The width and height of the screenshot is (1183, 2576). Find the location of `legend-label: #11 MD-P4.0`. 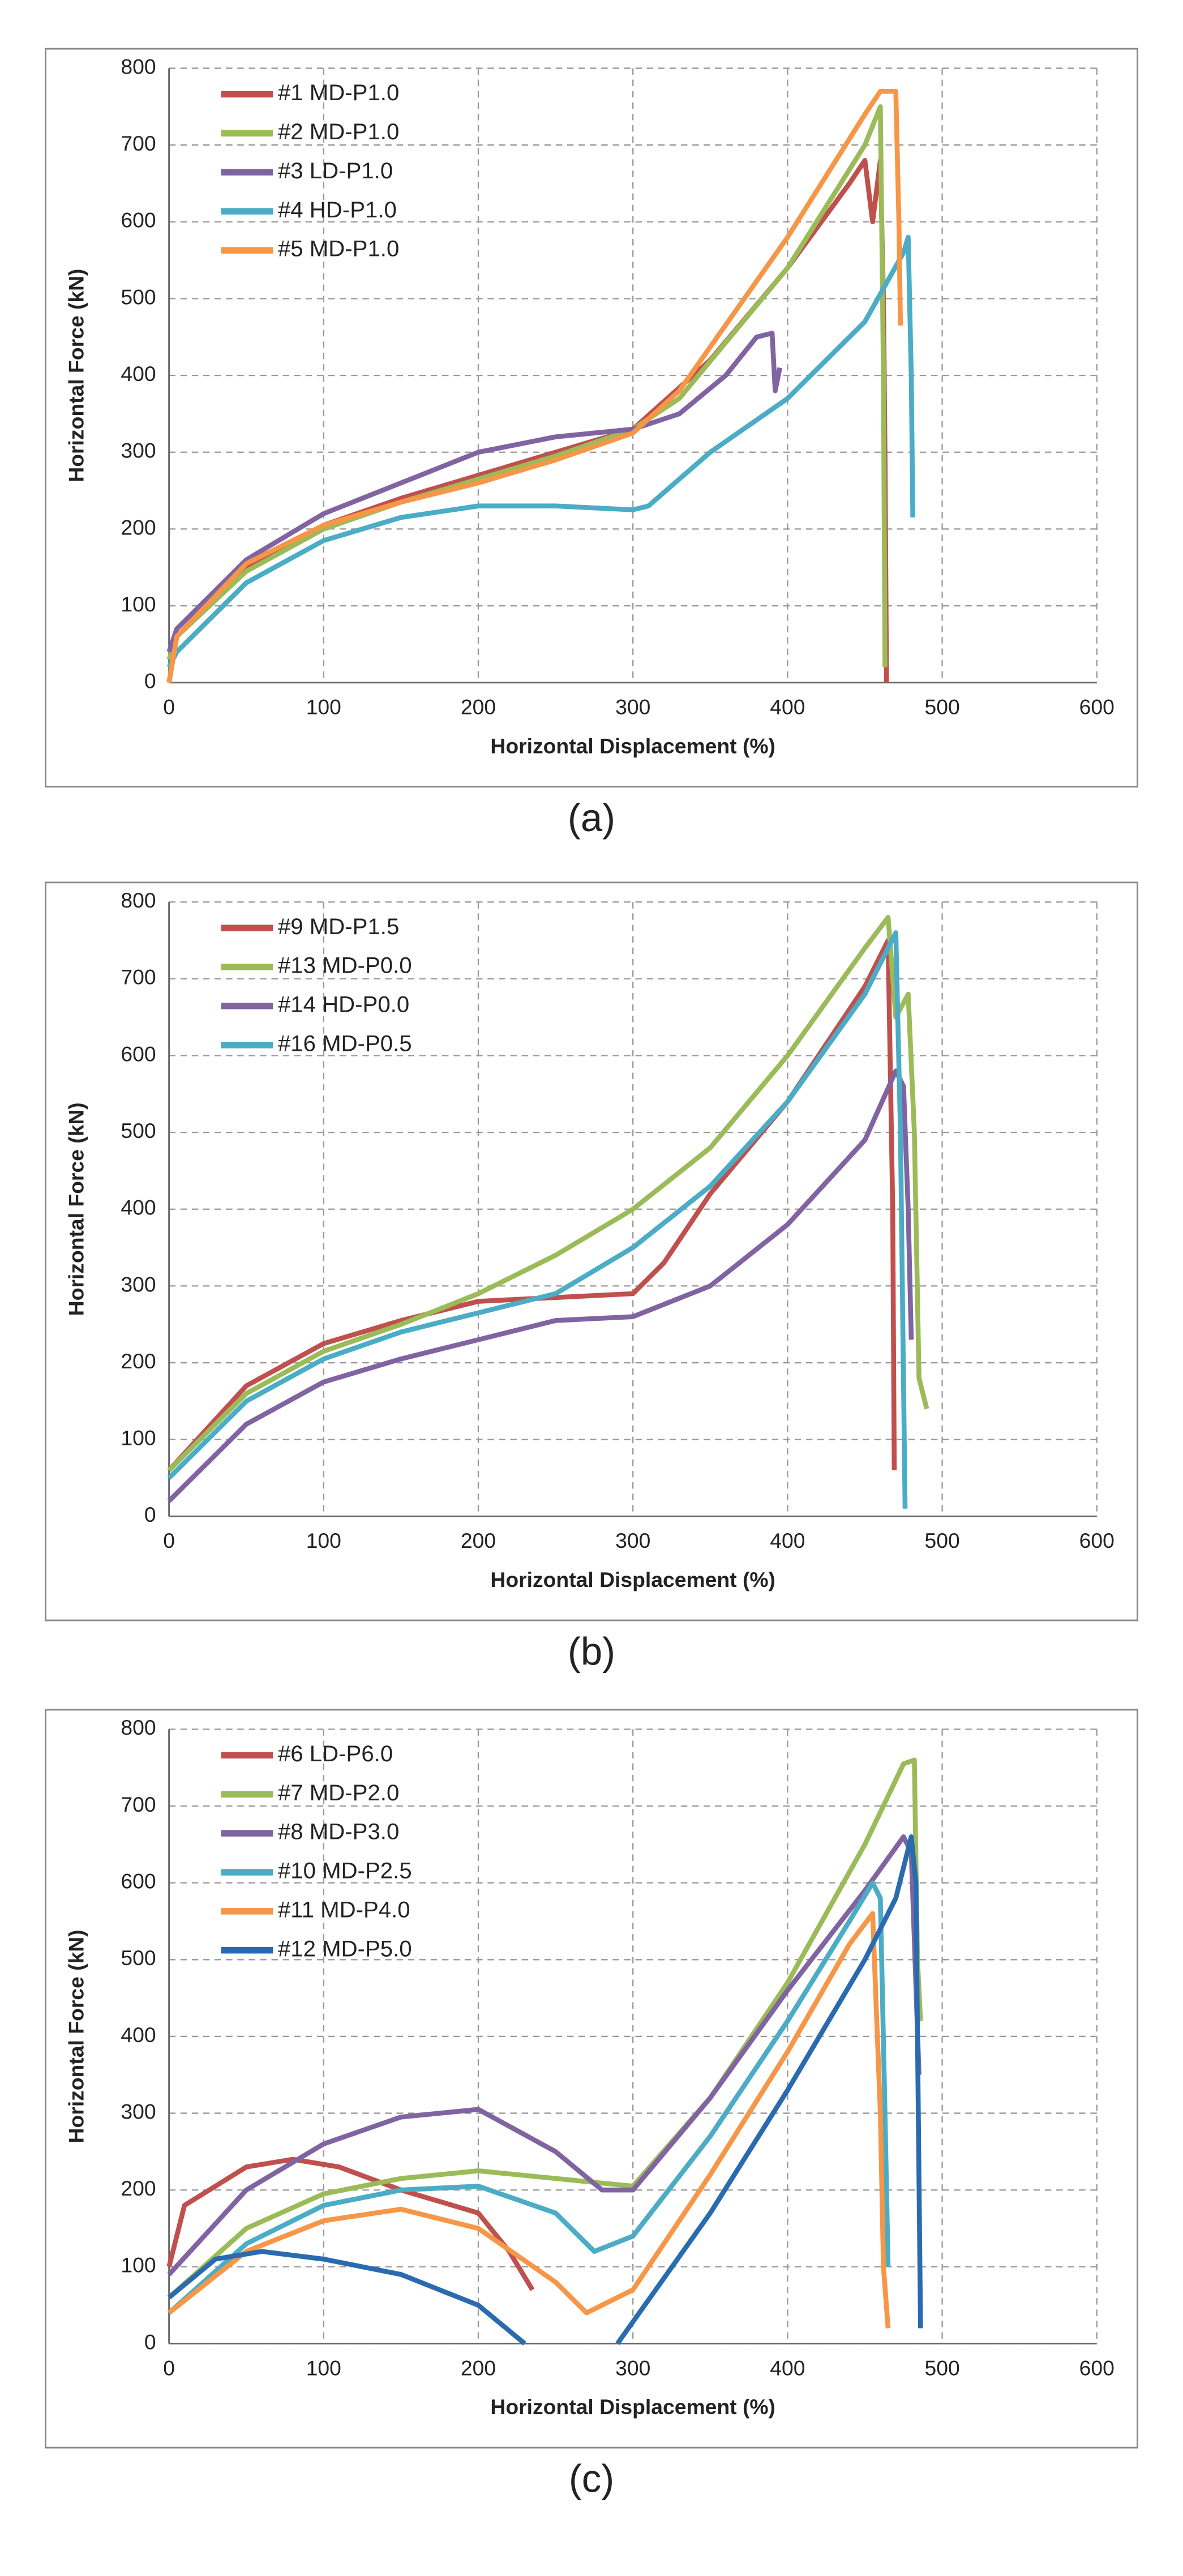

legend-label: #11 MD-P4.0 is located at coordinates (344, 1910).